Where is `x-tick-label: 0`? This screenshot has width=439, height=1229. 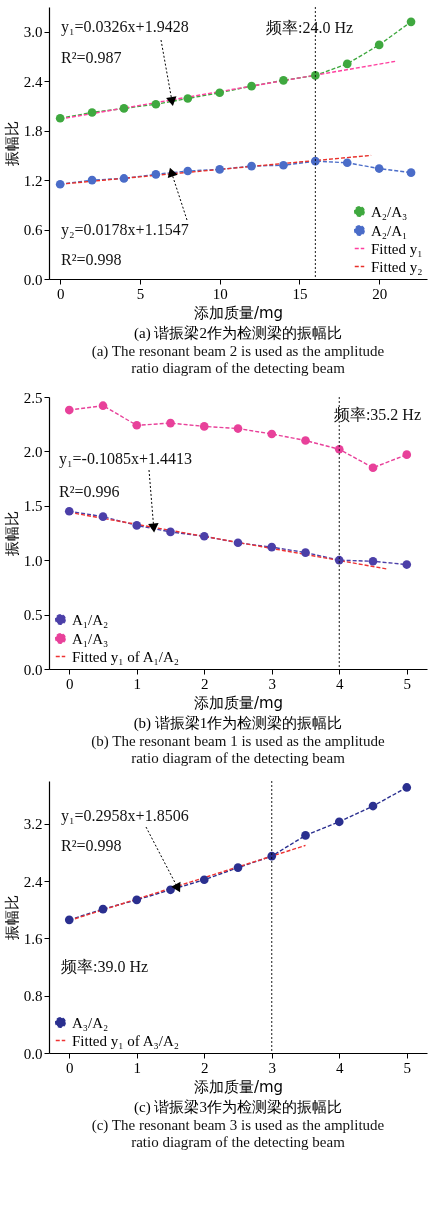
x-tick-label: 0 is located at coordinates (70, 683).